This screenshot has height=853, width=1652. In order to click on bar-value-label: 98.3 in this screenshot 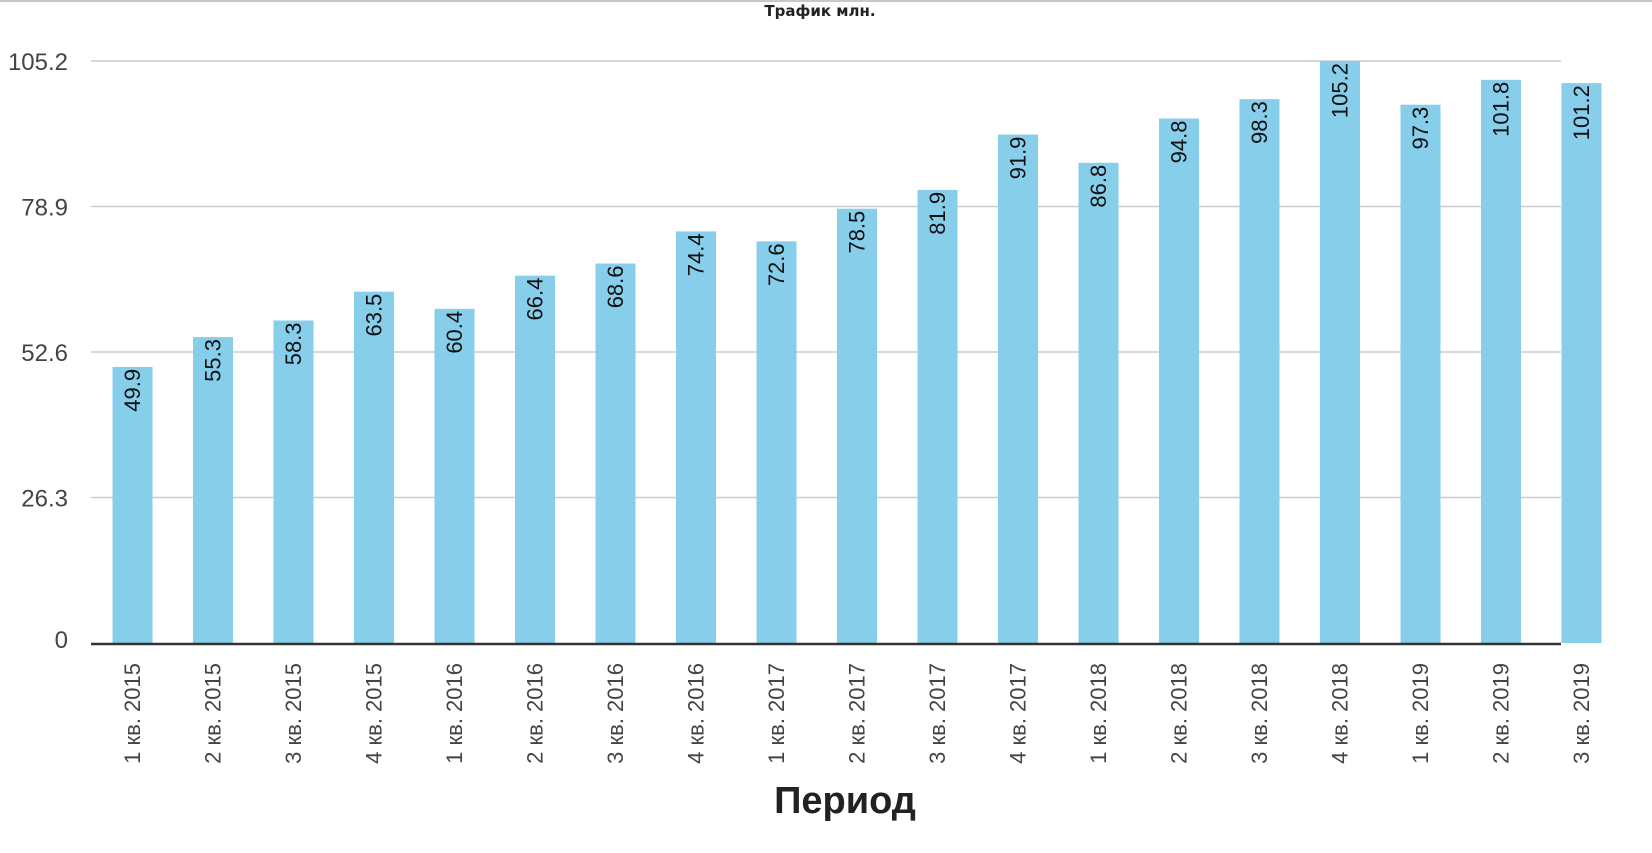, I will do `click(1259, 122)`.